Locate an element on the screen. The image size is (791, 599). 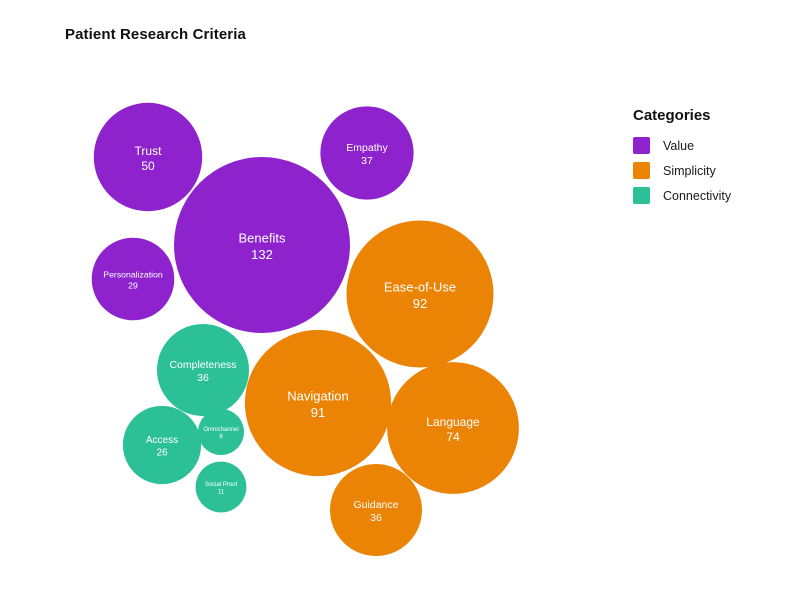
bubble-language: Language 74 is located at coordinates (453, 428).